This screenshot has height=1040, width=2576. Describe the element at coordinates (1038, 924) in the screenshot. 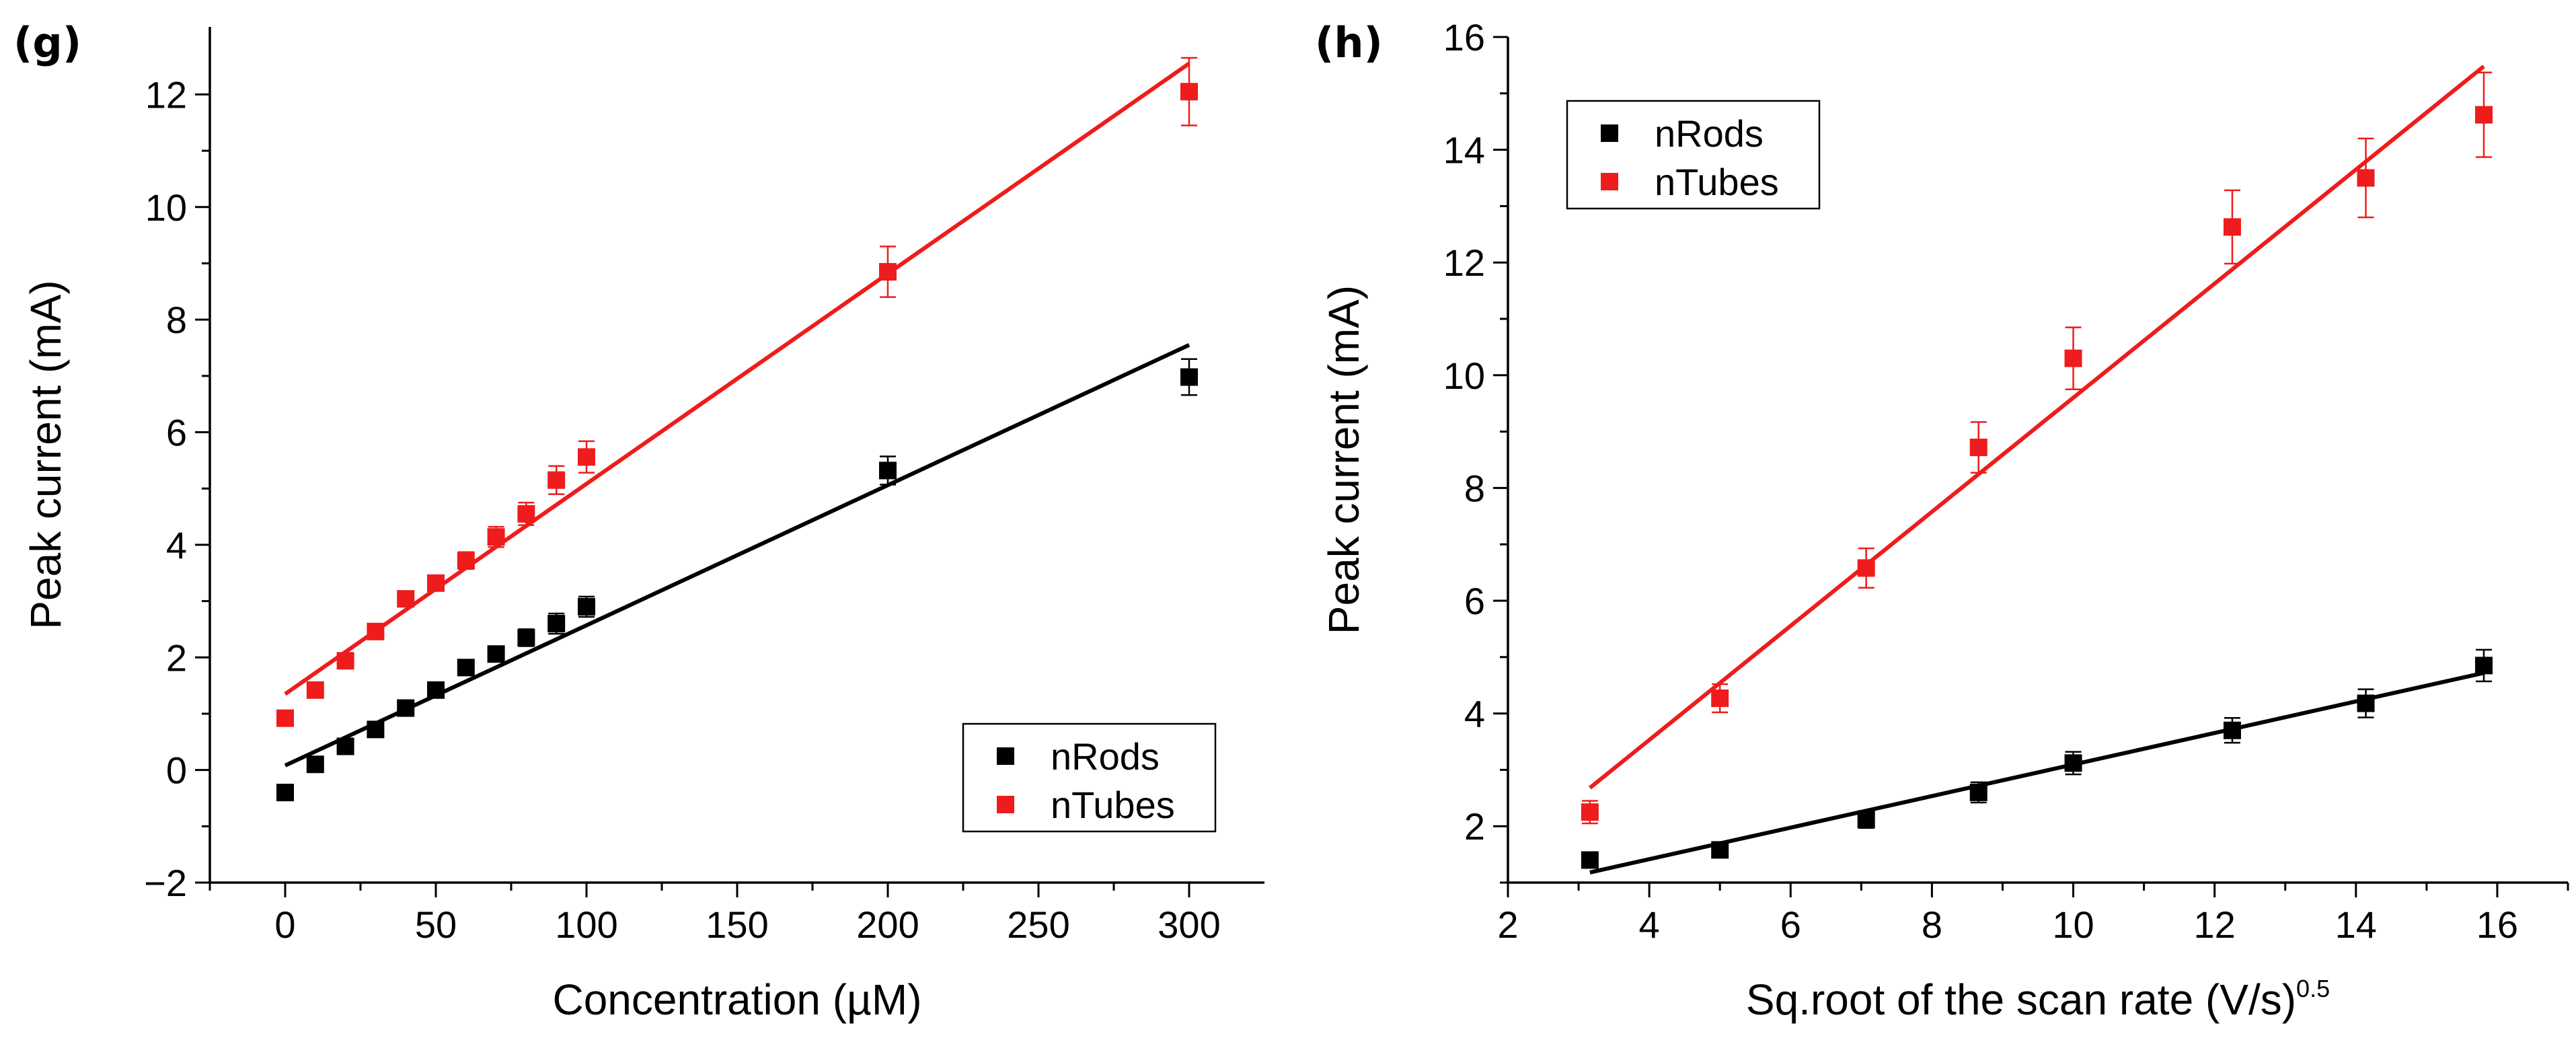

I see `x-tick-label: 250` at that location.